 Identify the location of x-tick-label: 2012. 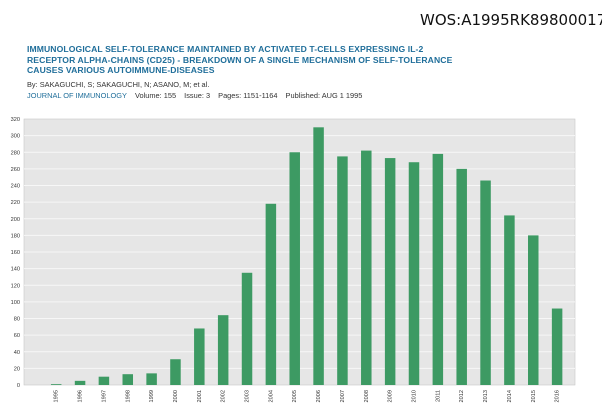
(462, 396).